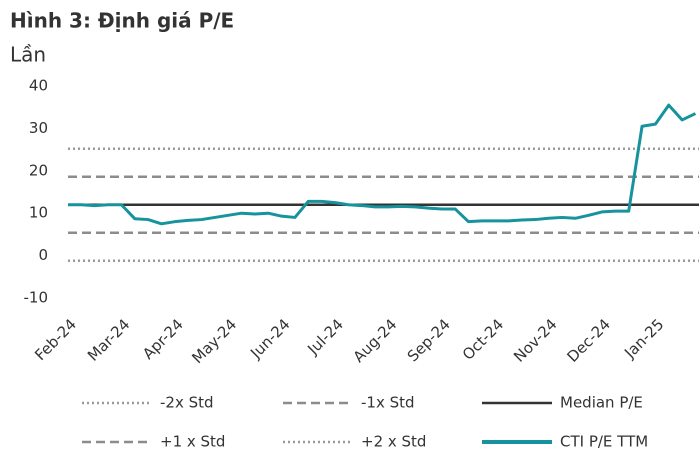 This screenshot has height=452, width=699. Describe the element at coordinates (122, 21) in the screenshot. I see `chart-title: Hình 3: Định giá P/E` at that location.